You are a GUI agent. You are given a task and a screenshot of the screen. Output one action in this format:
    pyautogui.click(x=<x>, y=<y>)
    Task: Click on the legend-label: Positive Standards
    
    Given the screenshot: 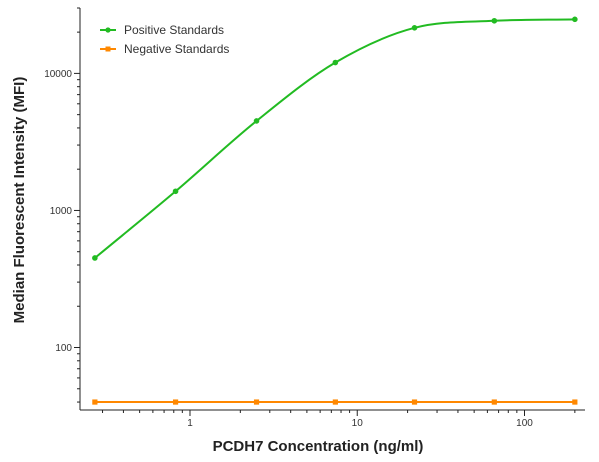 What is the action you would take?
    pyautogui.click(x=174, y=30)
    